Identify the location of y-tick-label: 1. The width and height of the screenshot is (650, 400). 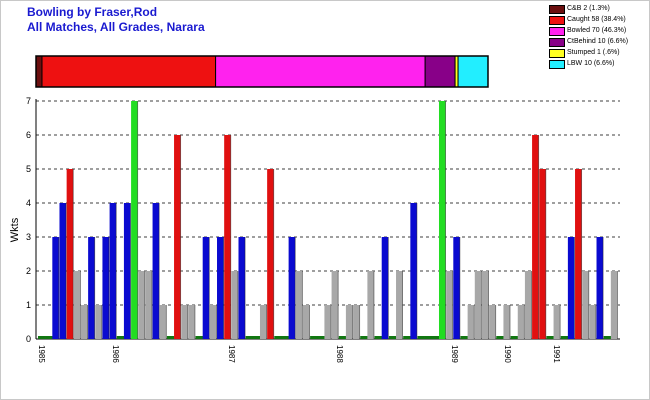
(28, 305).